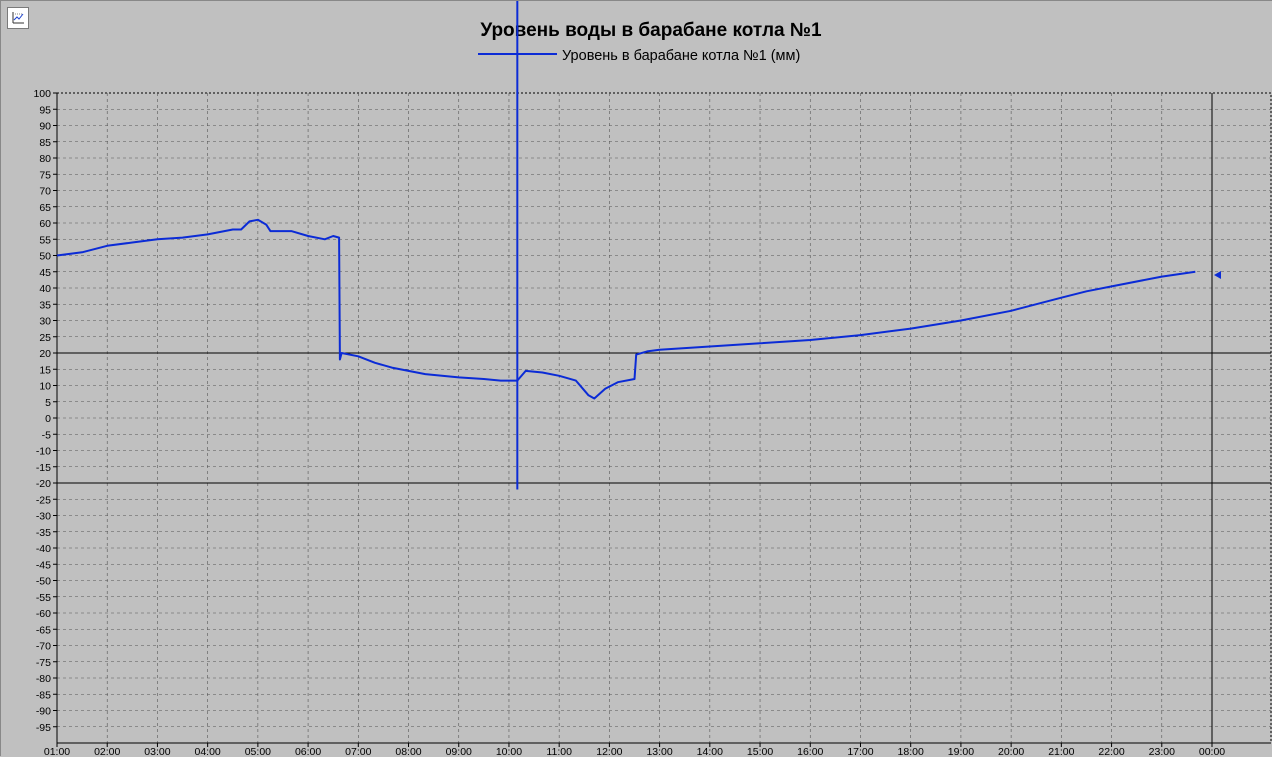 This screenshot has width=1272, height=757. I want to click on y-tick-label: -80, so click(43, 679).